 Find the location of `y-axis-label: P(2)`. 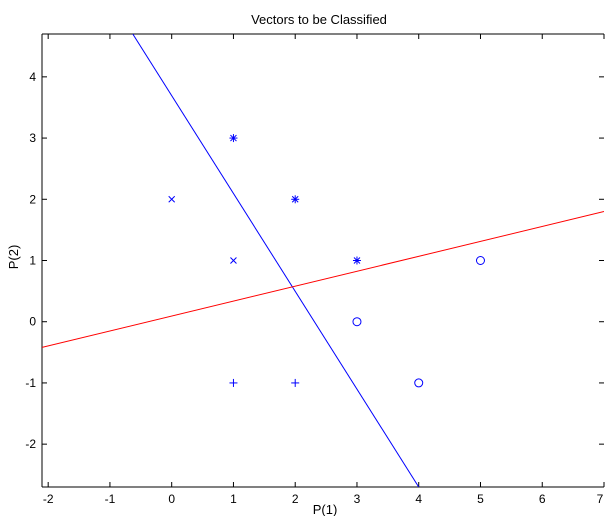

y-axis-label: P(2) is located at coordinates (13, 257).